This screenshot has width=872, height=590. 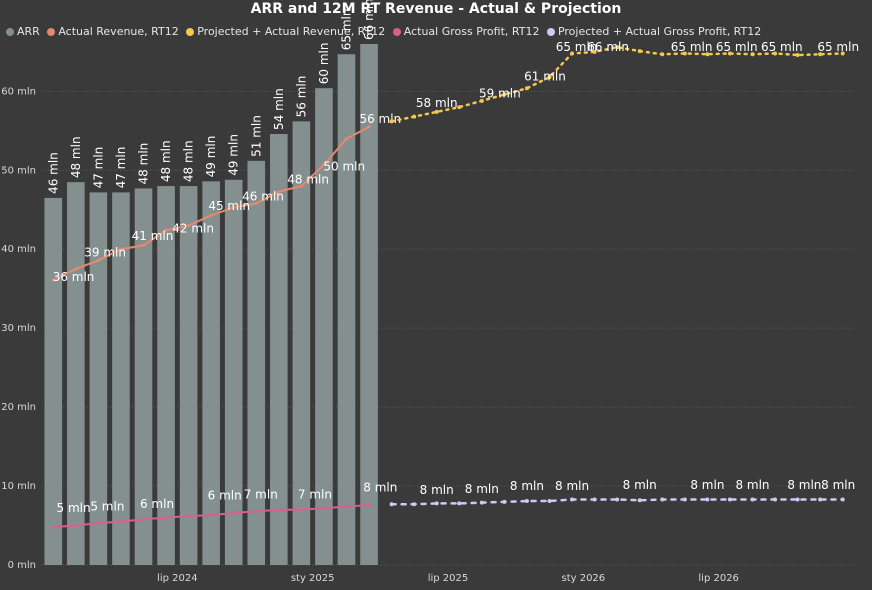 I want to click on bar-data-label: 66 mln, so click(x=369, y=20).